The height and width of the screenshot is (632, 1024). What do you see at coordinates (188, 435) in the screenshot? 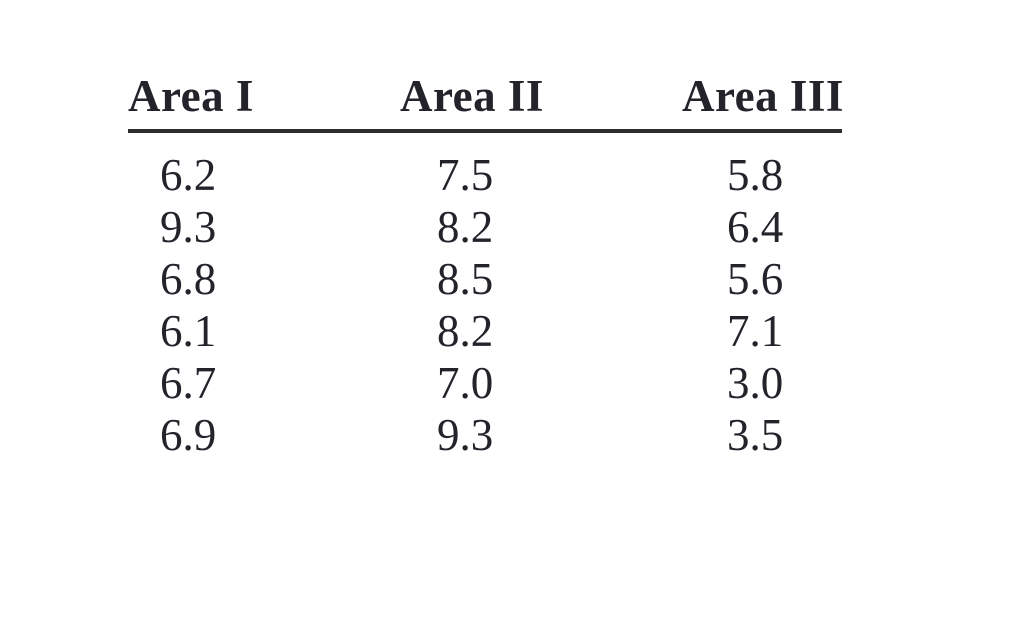
I see `table-cell: 6.9` at bounding box center [188, 435].